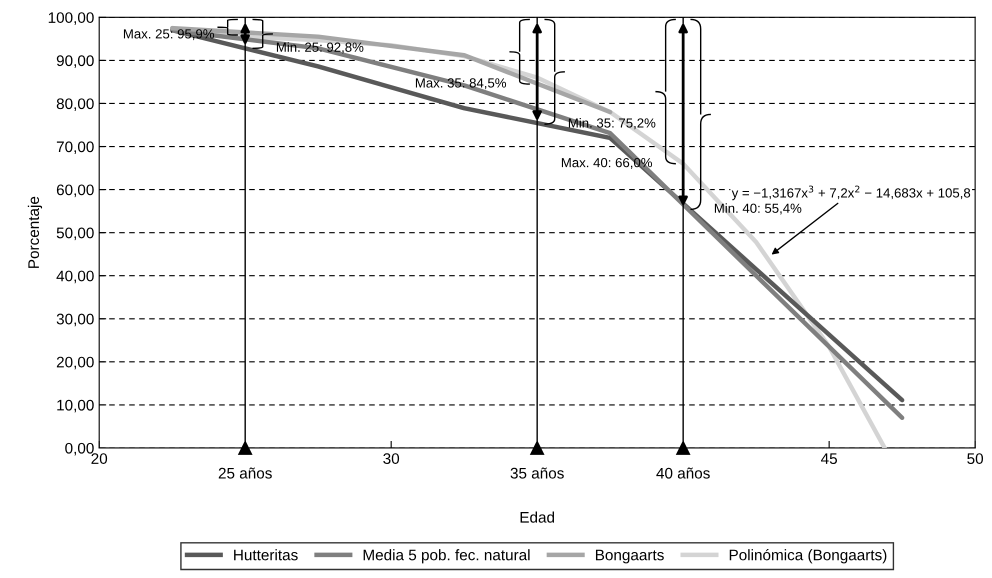  What do you see at coordinates (683, 473) in the screenshot?
I see `ref-line-label: 40 años` at bounding box center [683, 473].